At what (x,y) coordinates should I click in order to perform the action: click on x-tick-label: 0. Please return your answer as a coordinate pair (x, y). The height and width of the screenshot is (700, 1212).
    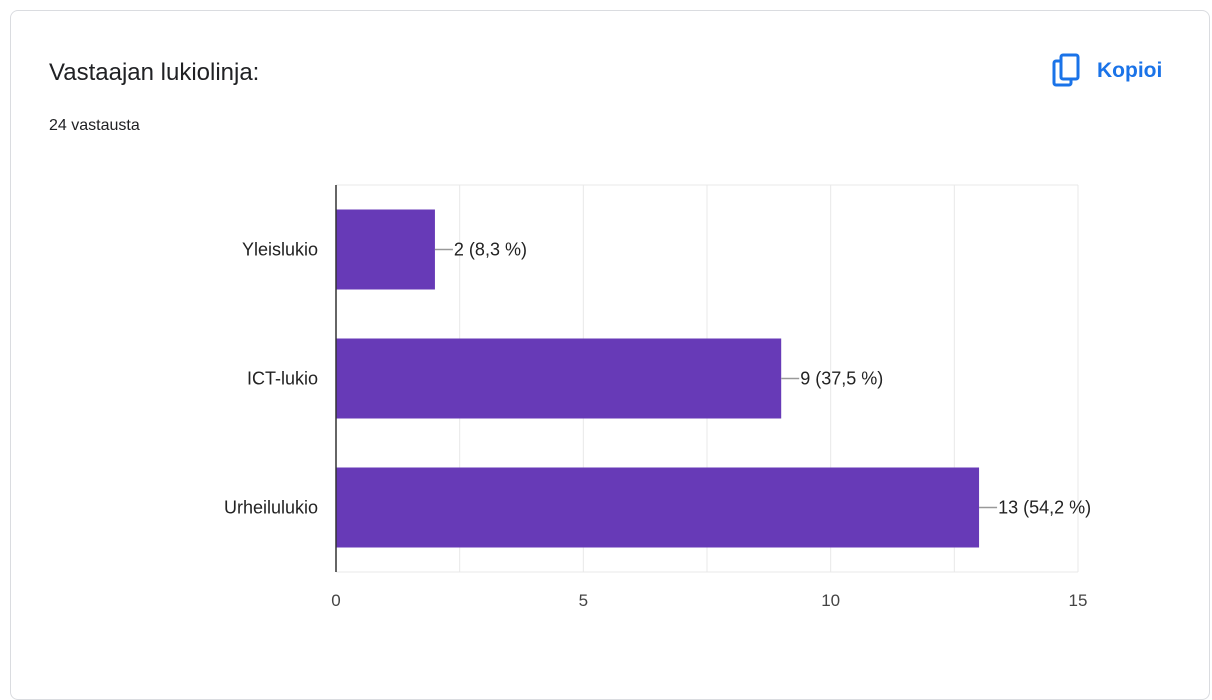
    Looking at the image, I should click on (335, 600).